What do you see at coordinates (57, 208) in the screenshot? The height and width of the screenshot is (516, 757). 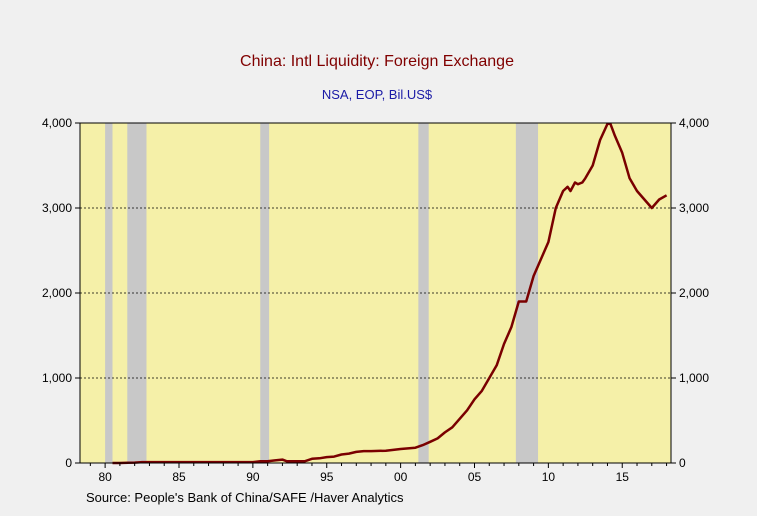 I see `left-tick-label-3: 3,000` at bounding box center [57, 208].